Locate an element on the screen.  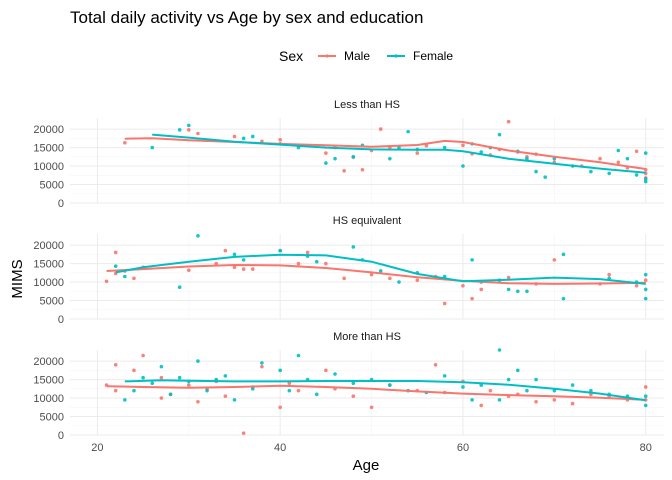
y-axis-title: MIMS is located at coordinates (17, 278).